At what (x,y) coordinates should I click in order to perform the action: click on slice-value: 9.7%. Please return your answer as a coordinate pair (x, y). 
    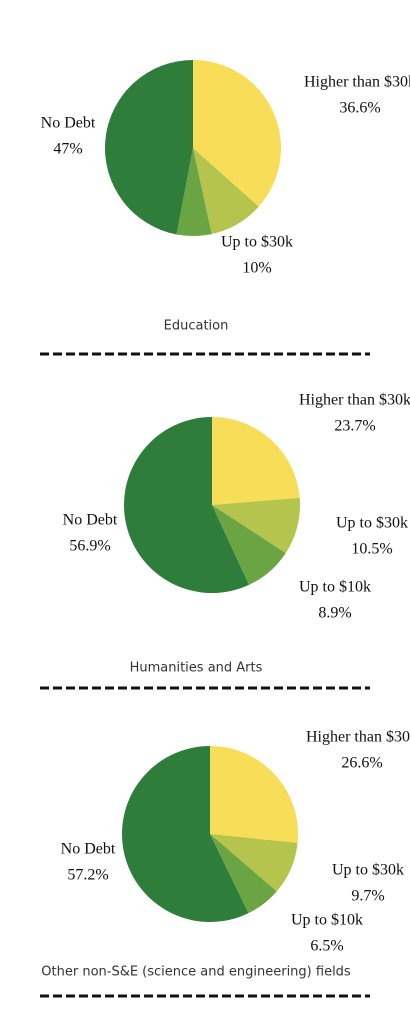
    Looking at the image, I should click on (367, 896).